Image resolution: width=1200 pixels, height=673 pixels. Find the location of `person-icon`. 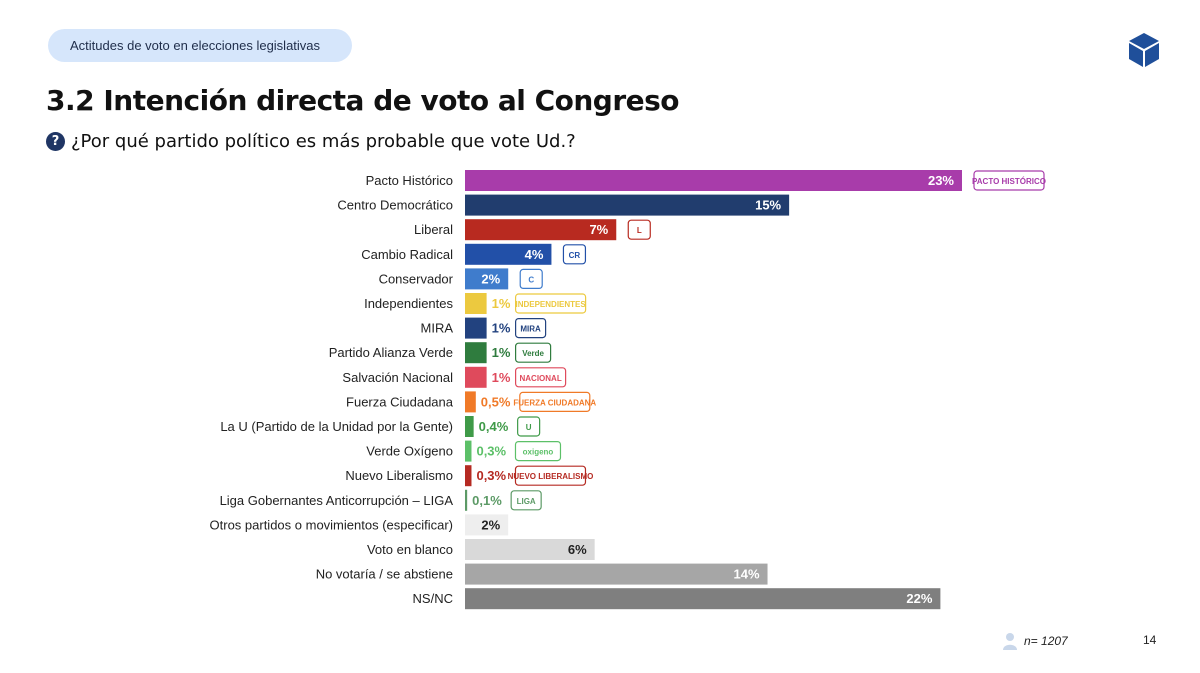

person-icon is located at coordinates (1010, 641).